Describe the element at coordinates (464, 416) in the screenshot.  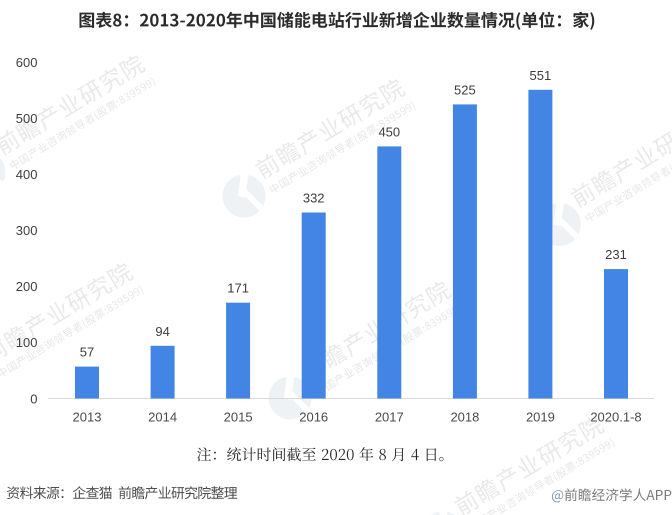
I see `svg-text: 2018` at that location.